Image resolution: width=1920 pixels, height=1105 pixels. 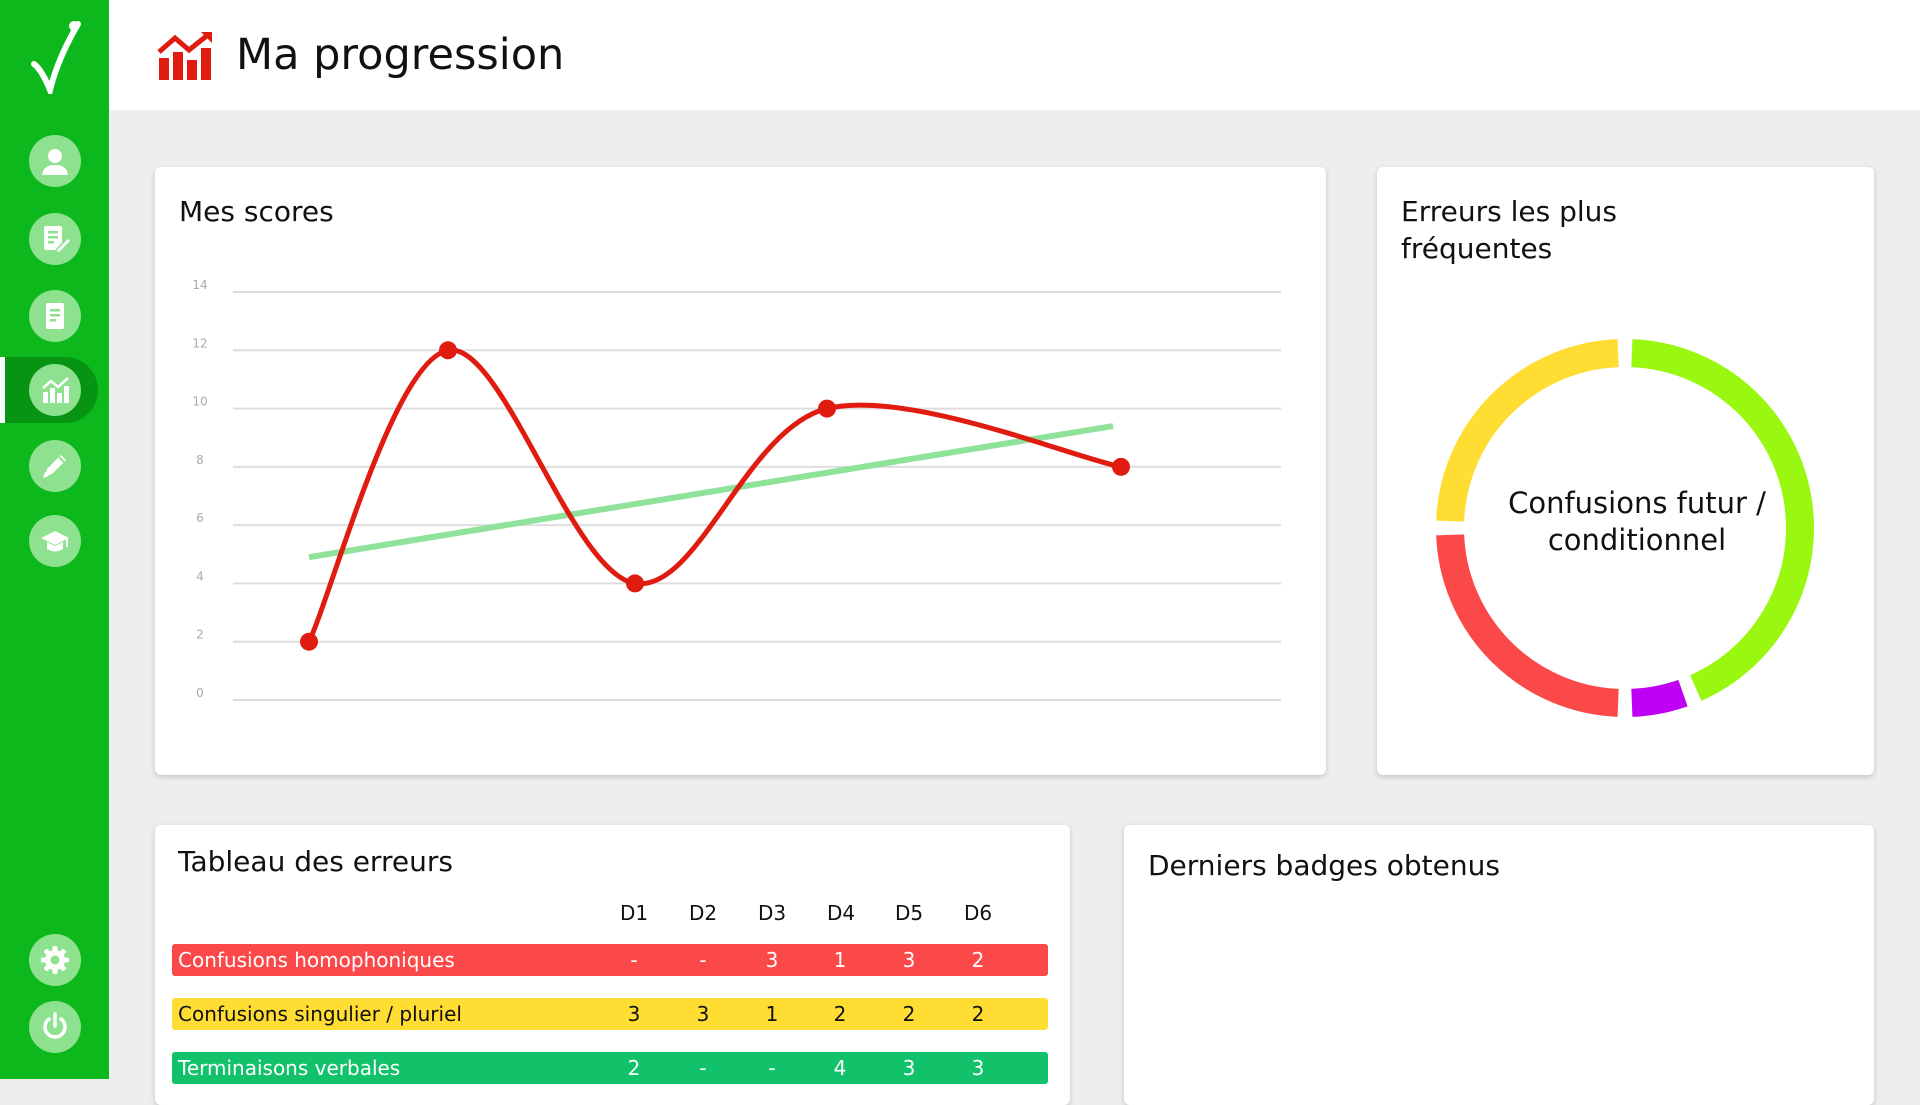 What do you see at coordinates (610, 960) in the screenshot?
I see `table-row: Confusions homophoniques - - 3 1 3 2` at bounding box center [610, 960].